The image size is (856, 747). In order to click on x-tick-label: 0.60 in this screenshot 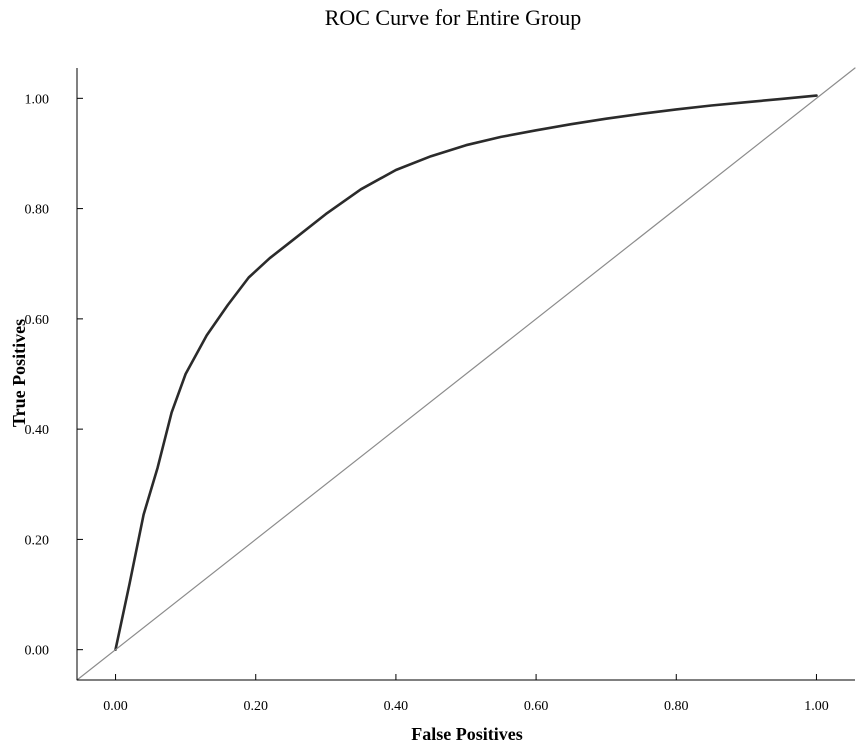, I will do `click(536, 706)`.